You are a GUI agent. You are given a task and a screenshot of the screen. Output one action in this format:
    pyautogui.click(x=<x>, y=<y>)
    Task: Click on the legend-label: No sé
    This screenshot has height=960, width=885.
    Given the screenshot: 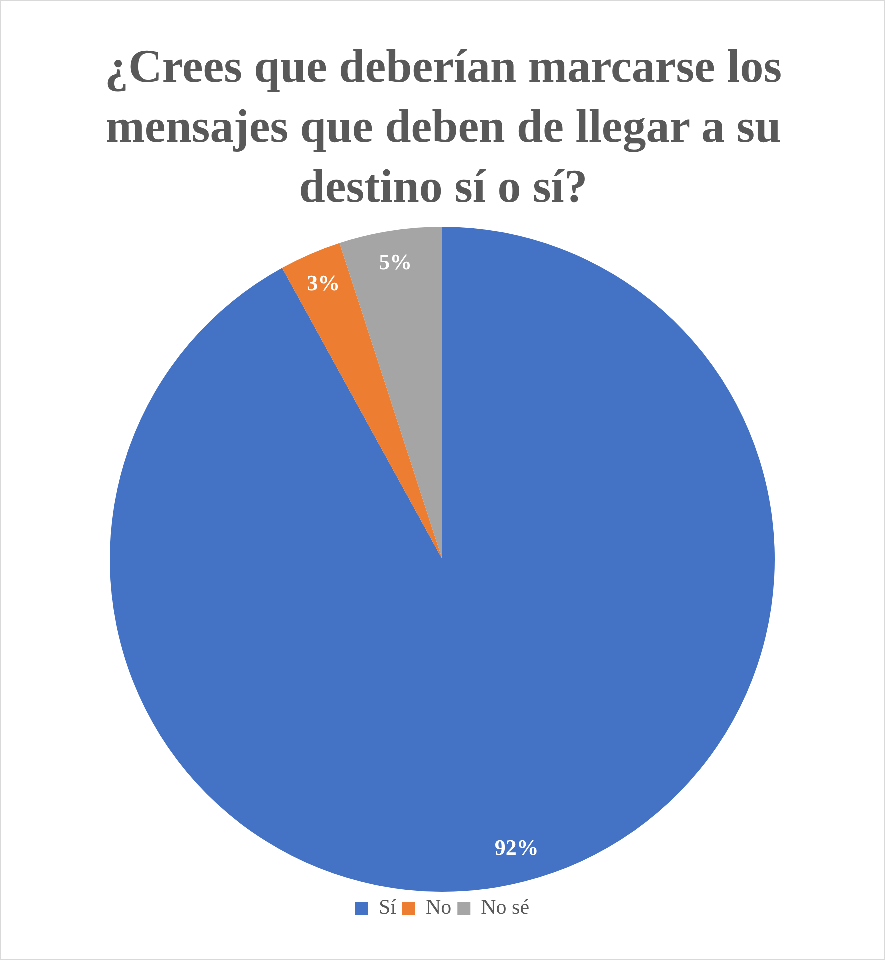 What is the action you would take?
    pyautogui.click(x=505, y=907)
    